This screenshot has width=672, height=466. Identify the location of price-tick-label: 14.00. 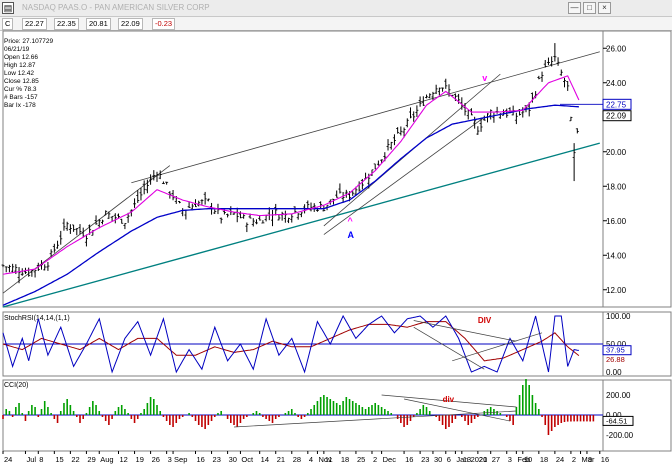
(616, 255).